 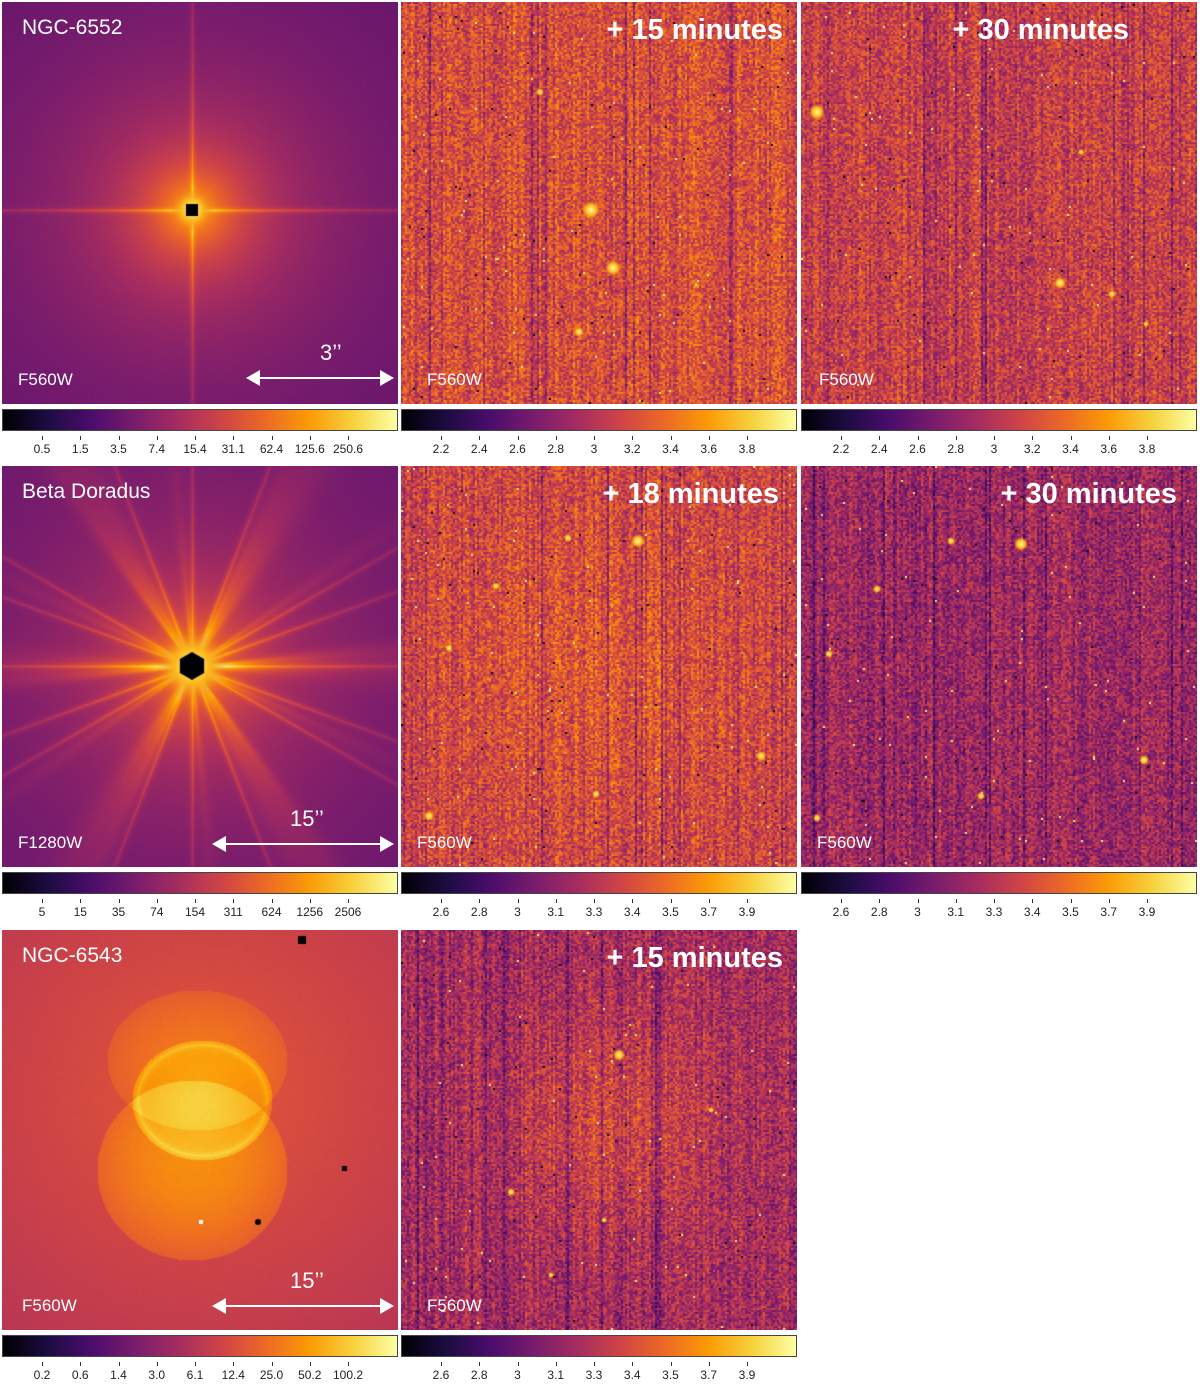 I want to click on colorbar-ticks: 2.6 2.8 3 3.1 3.3 3.4 3.5 3.7 3.9, so click(x=999, y=914).